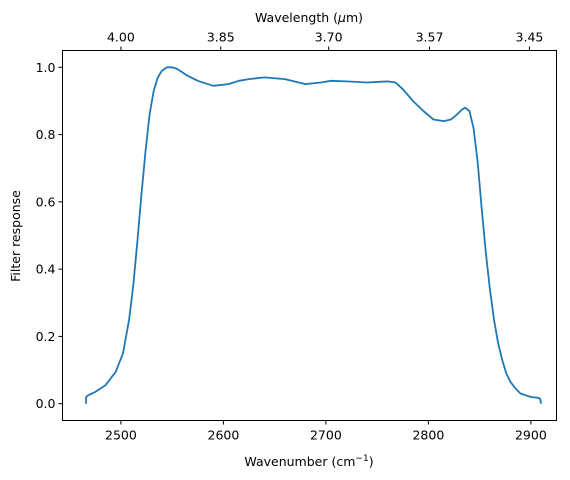 This screenshot has height=480, width=570. Describe the element at coordinates (46, 336) in the screenshot. I see `y-tick-label: 0.2` at that location.